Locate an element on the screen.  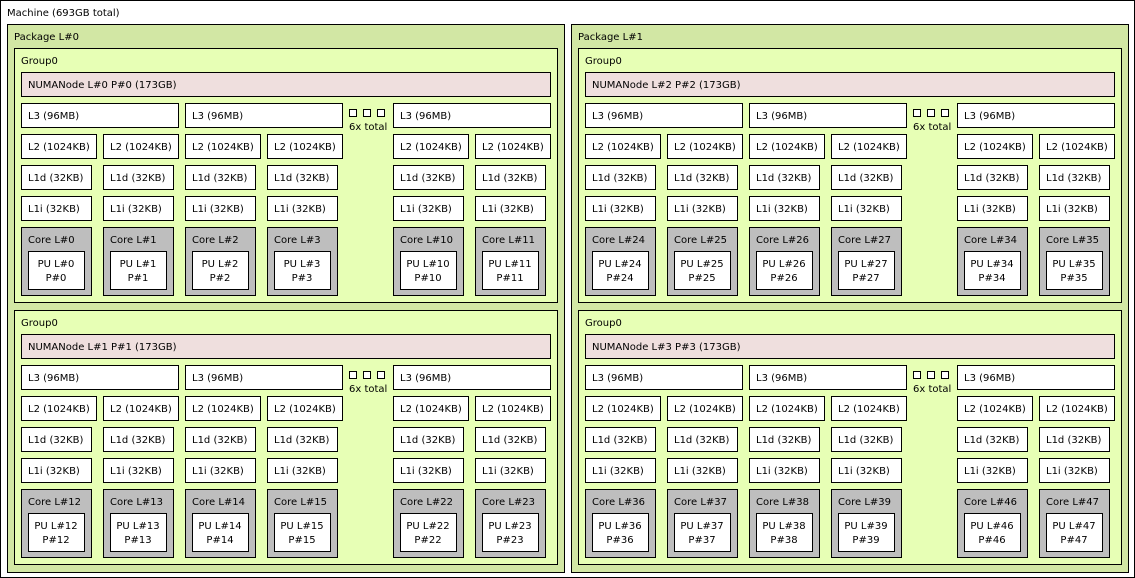
core-label: Core L#15 is located at coordinates (300, 502).